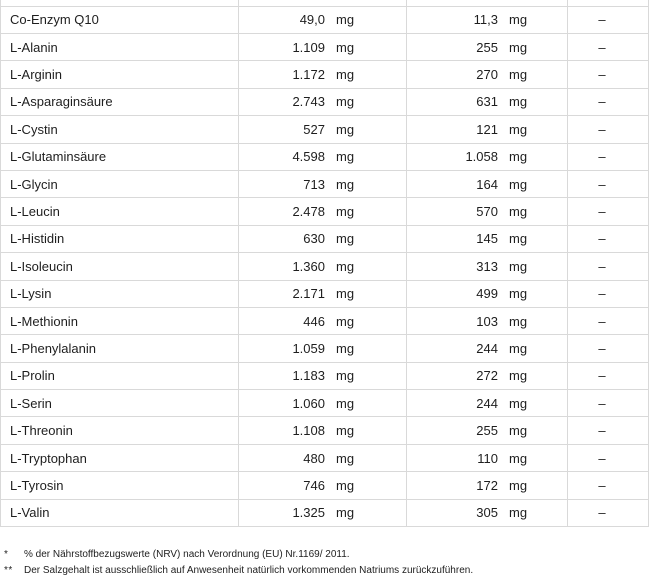 The width and height of the screenshot is (651, 579). Describe the element at coordinates (119, 403) in the screenshot. I see `nutrient-name-cell: L-Serin` at that location.